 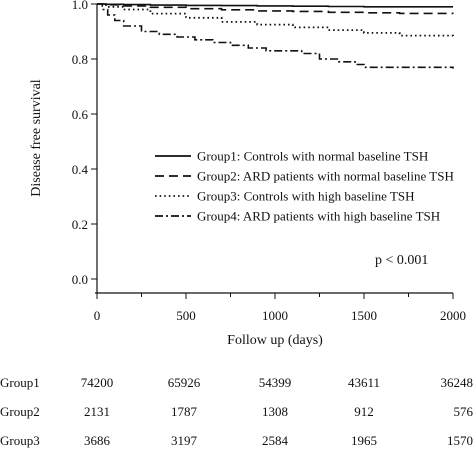 What do you see at coordinates (364, 440) in the screenshot?
I see `risk-cell: 1965` at bounding box center [364, 440].